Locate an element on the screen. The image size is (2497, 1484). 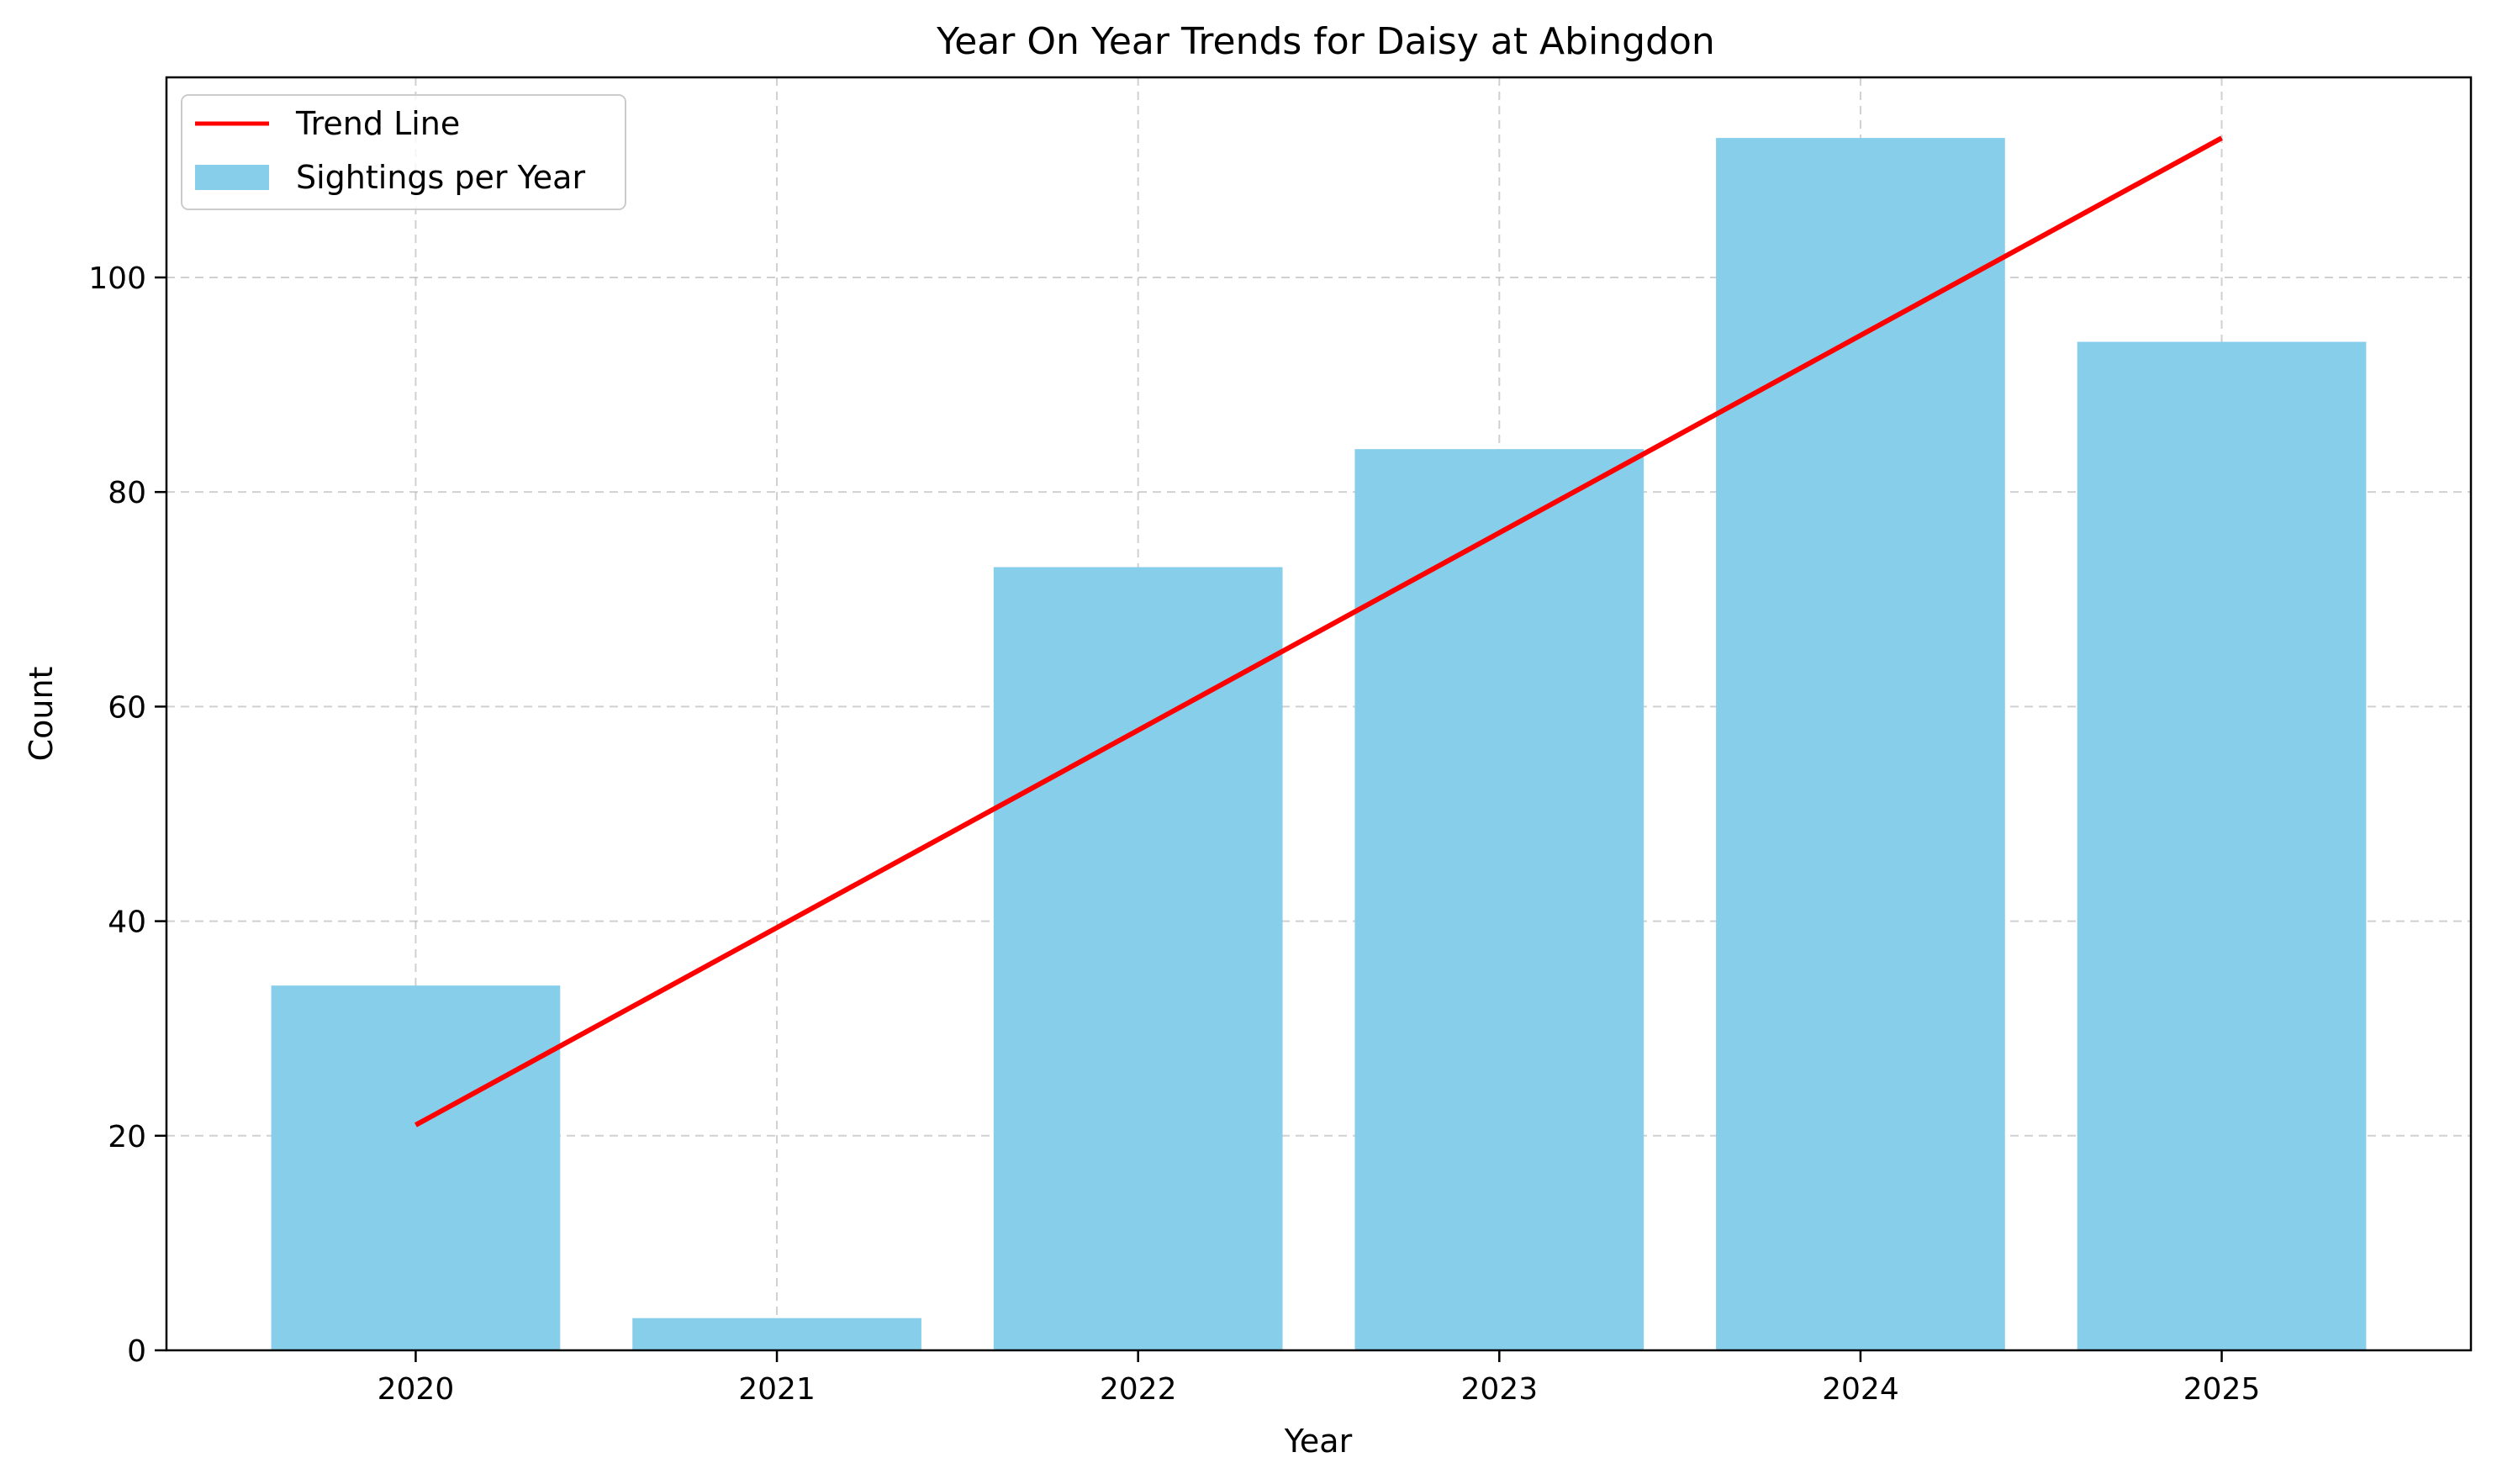
x-tick-label-2024: 2024 is located at coordinates (1860, 1389).